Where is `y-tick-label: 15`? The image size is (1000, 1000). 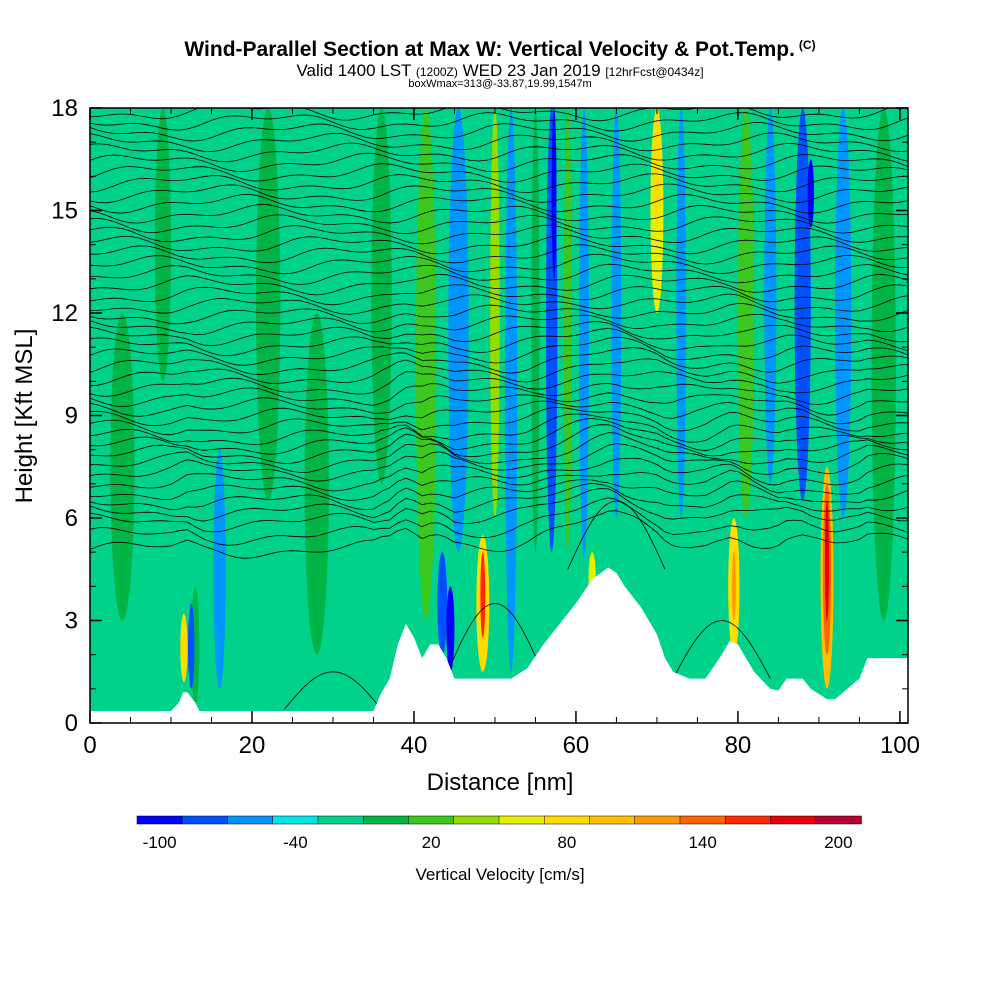
y-tick-label: 15 is located at coordinates (64, 211).